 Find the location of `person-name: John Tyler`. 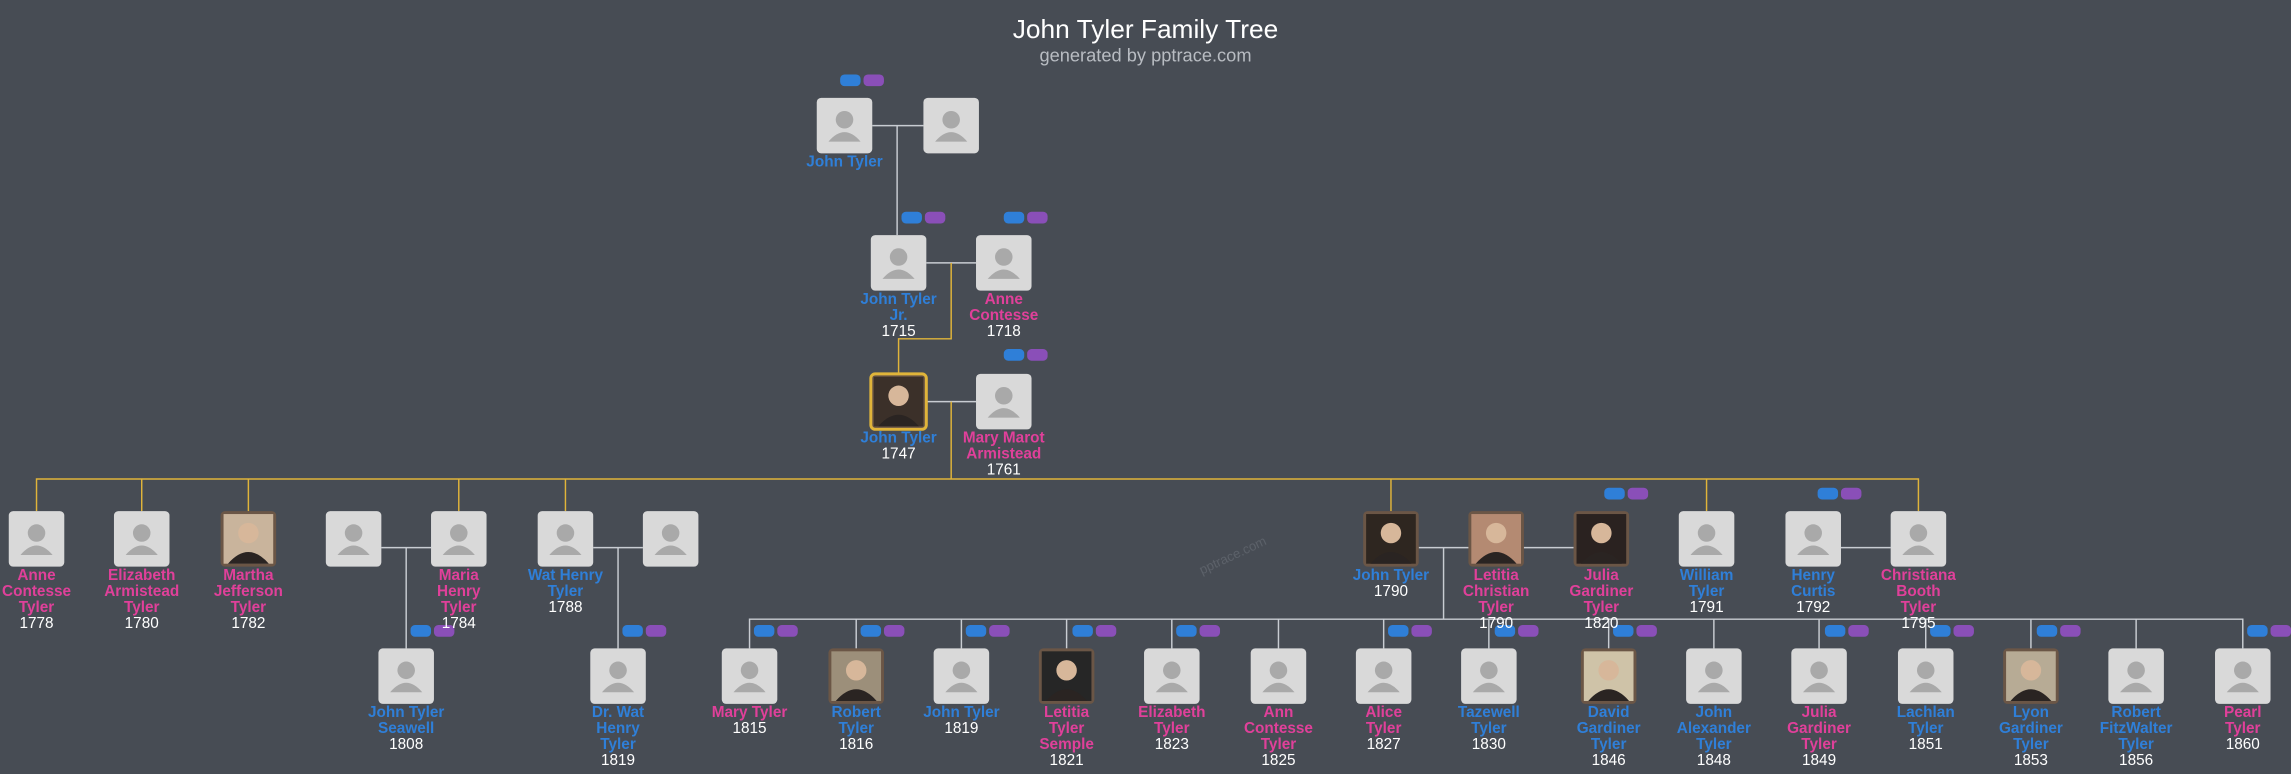

person-name: John Tyler is located at coordinates (844, 161).